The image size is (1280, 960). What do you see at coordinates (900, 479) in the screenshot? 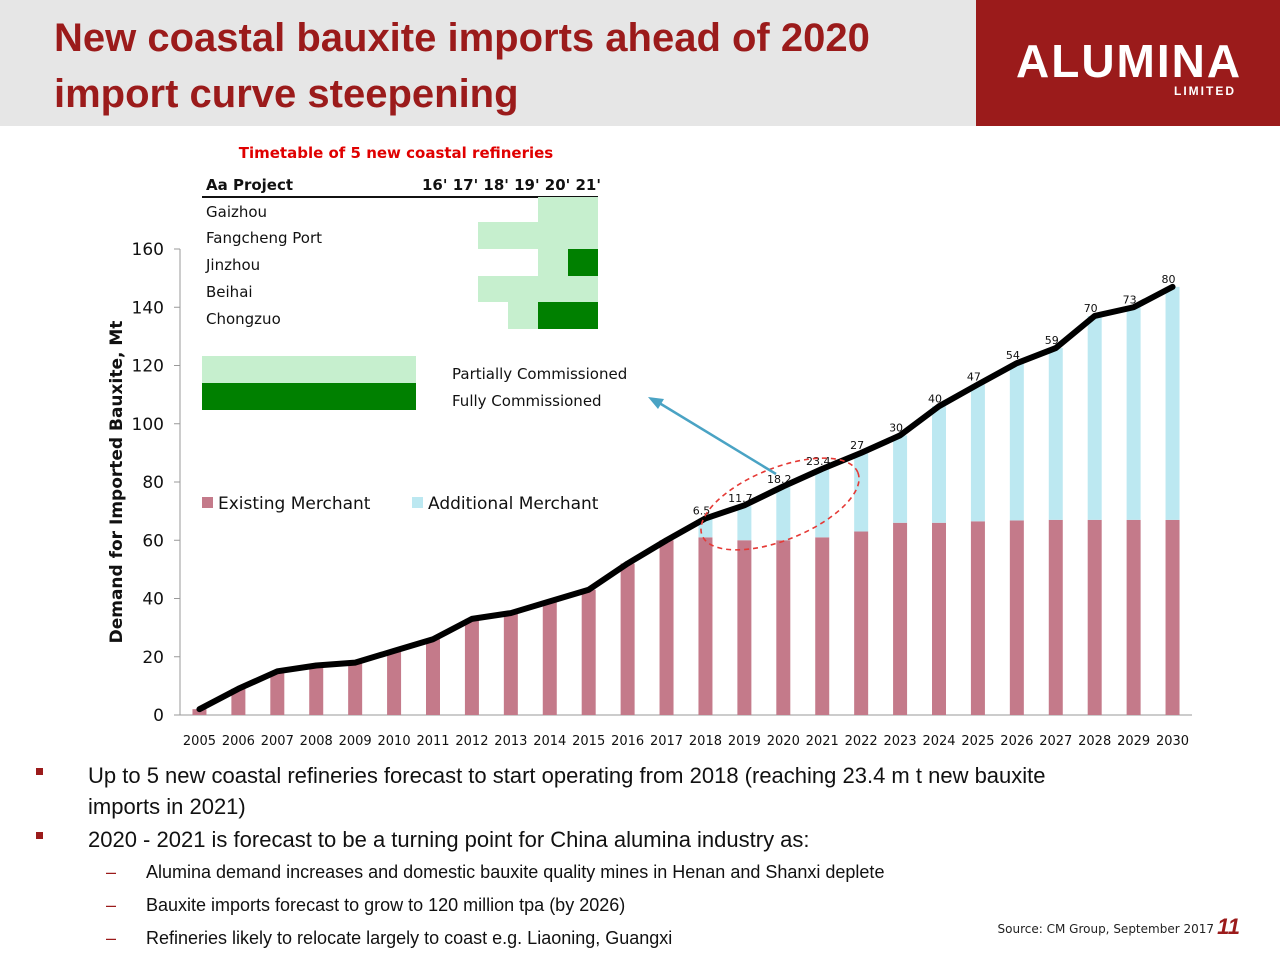
I see `bar-additional-2023` at bounding box center [900, 479].